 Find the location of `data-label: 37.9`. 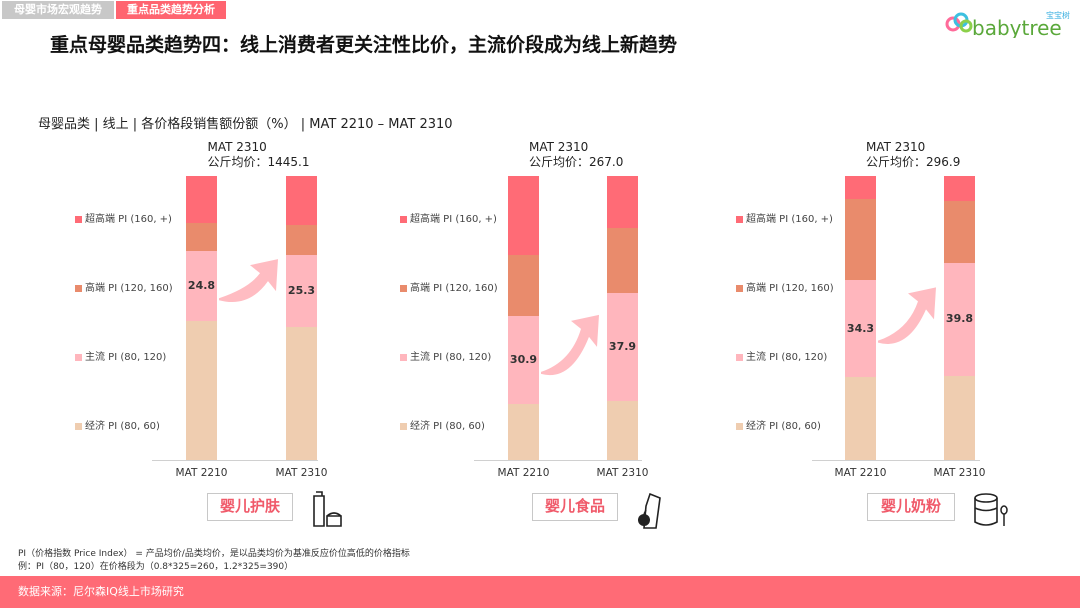

data-label: 37.9 is located at coordinates (622, 346).